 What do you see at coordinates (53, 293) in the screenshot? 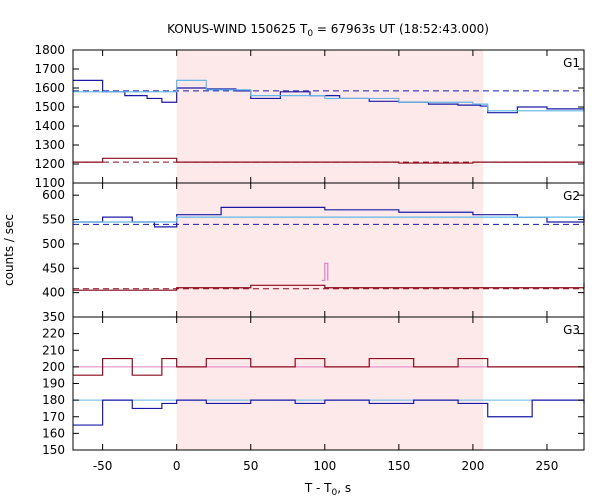
I see `panel-2-ytick-label-400: 400` at bounding box center [53, 293].